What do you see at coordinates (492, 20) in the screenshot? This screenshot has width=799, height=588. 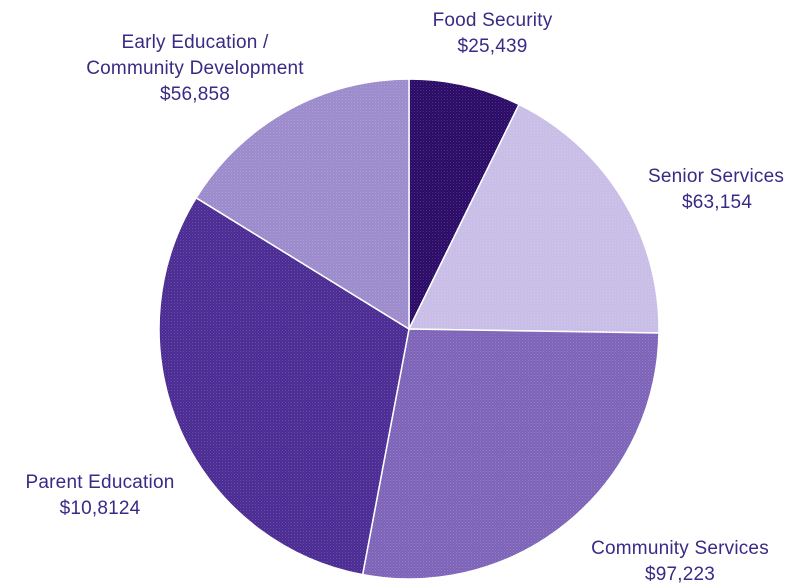 I see `slice-name: Food Security` at bounding box center [492, 20].